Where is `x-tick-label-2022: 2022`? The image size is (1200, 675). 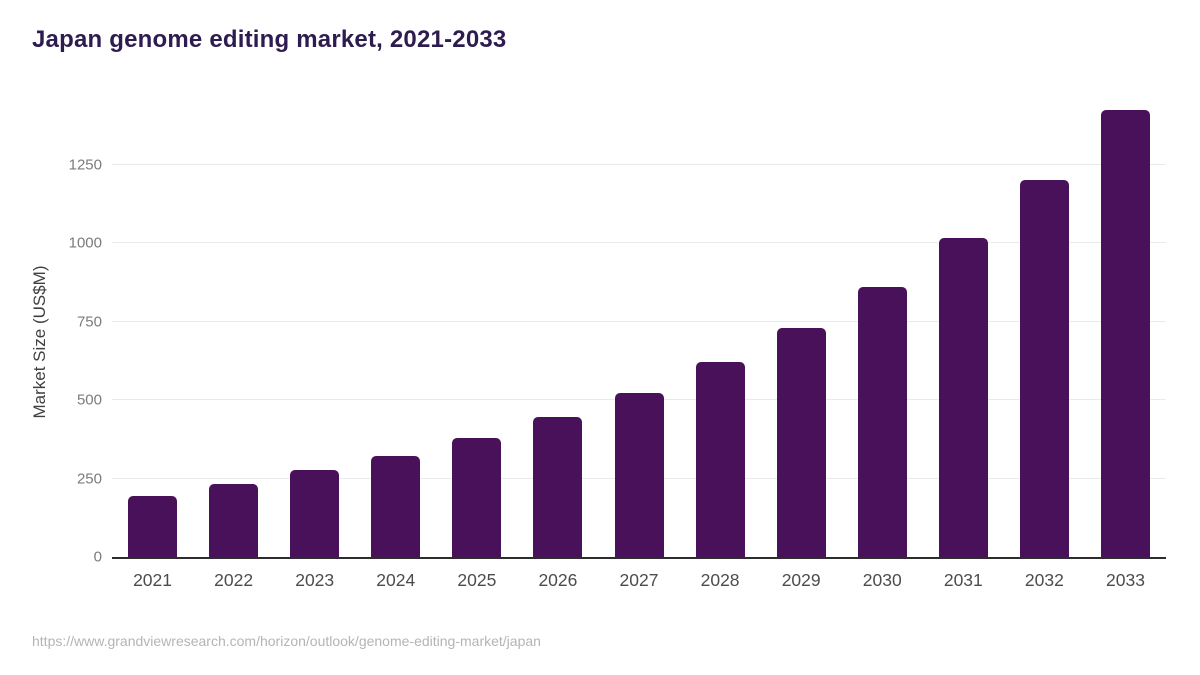
x-tick-label-2022: 2022 is located at coordinates (234, 580).